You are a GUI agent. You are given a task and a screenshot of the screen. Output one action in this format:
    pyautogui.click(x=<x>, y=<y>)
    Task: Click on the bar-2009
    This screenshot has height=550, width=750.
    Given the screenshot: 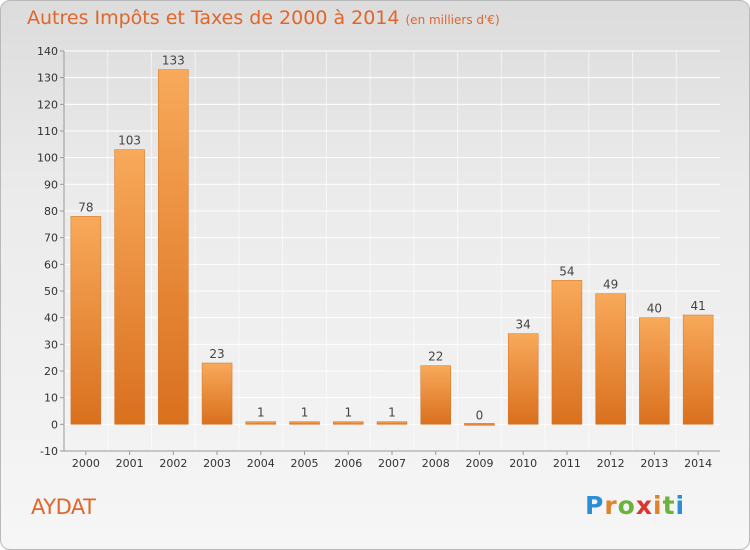 What is the action you would take?
    pyautogui.click(x=479, y=424)
    